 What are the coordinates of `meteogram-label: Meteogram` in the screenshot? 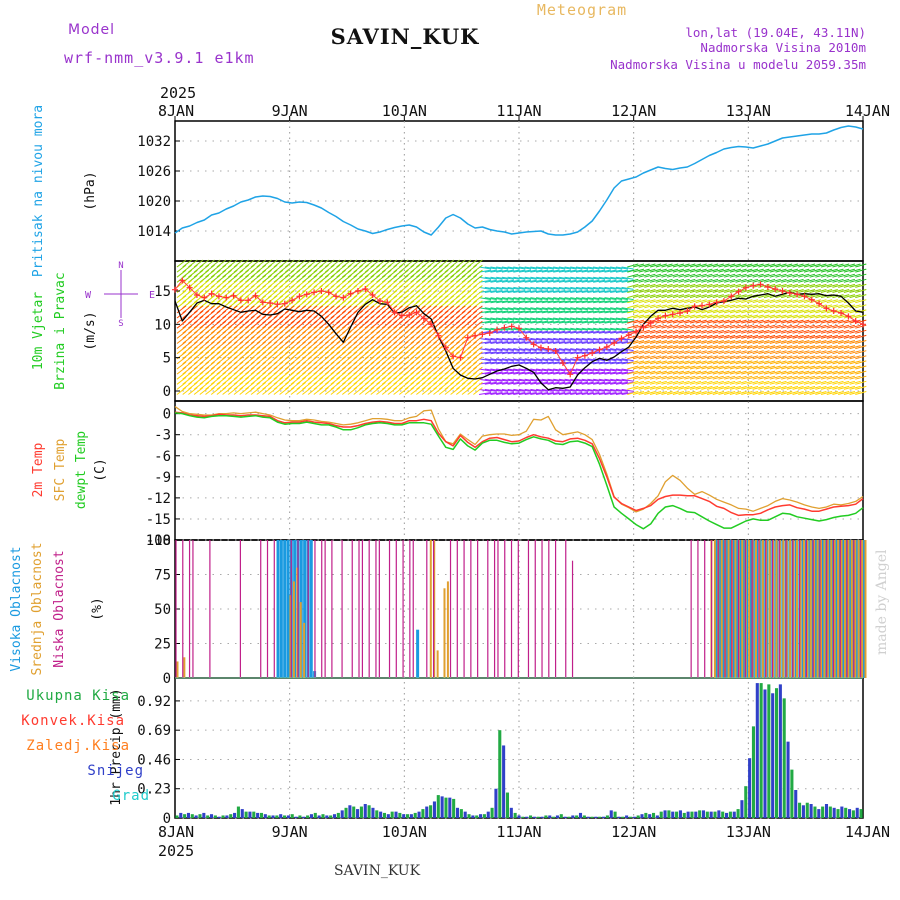 It's located at (582, 10).